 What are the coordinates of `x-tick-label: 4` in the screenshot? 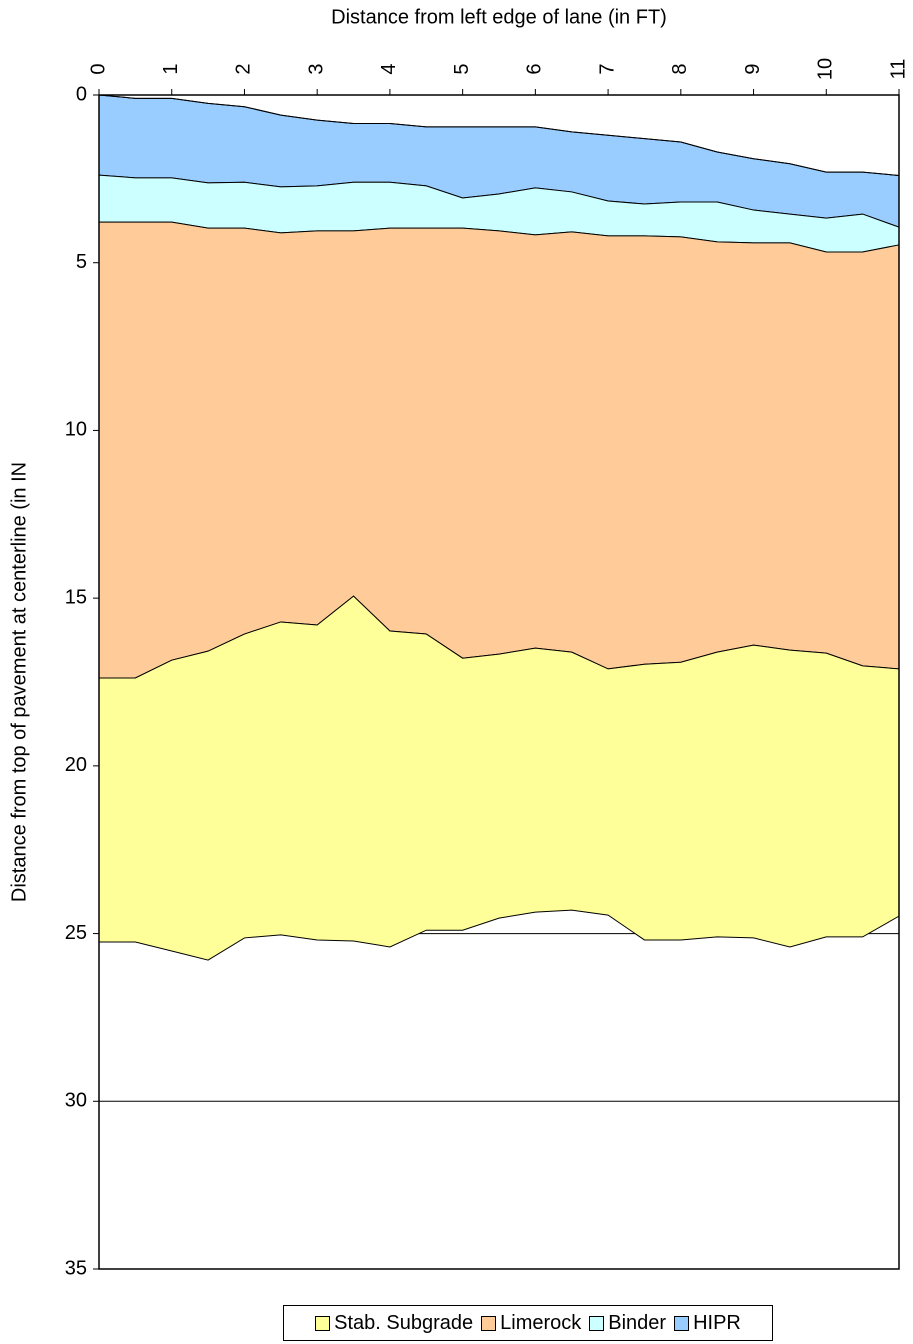 It's located at (389, 68).